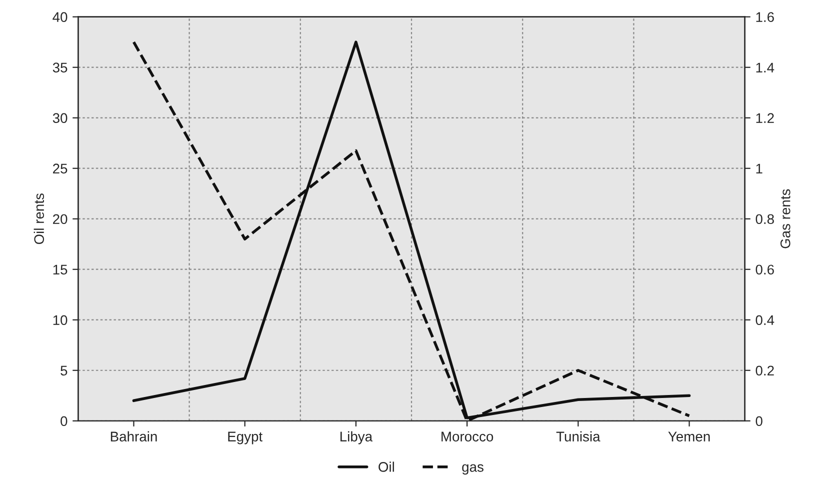 Image resolution: width=823 pixels, height=481 pixels. Describe the element at coordinates (765, 67) in the screenshot. I see `y2-tick-label: 1.4` at that location.